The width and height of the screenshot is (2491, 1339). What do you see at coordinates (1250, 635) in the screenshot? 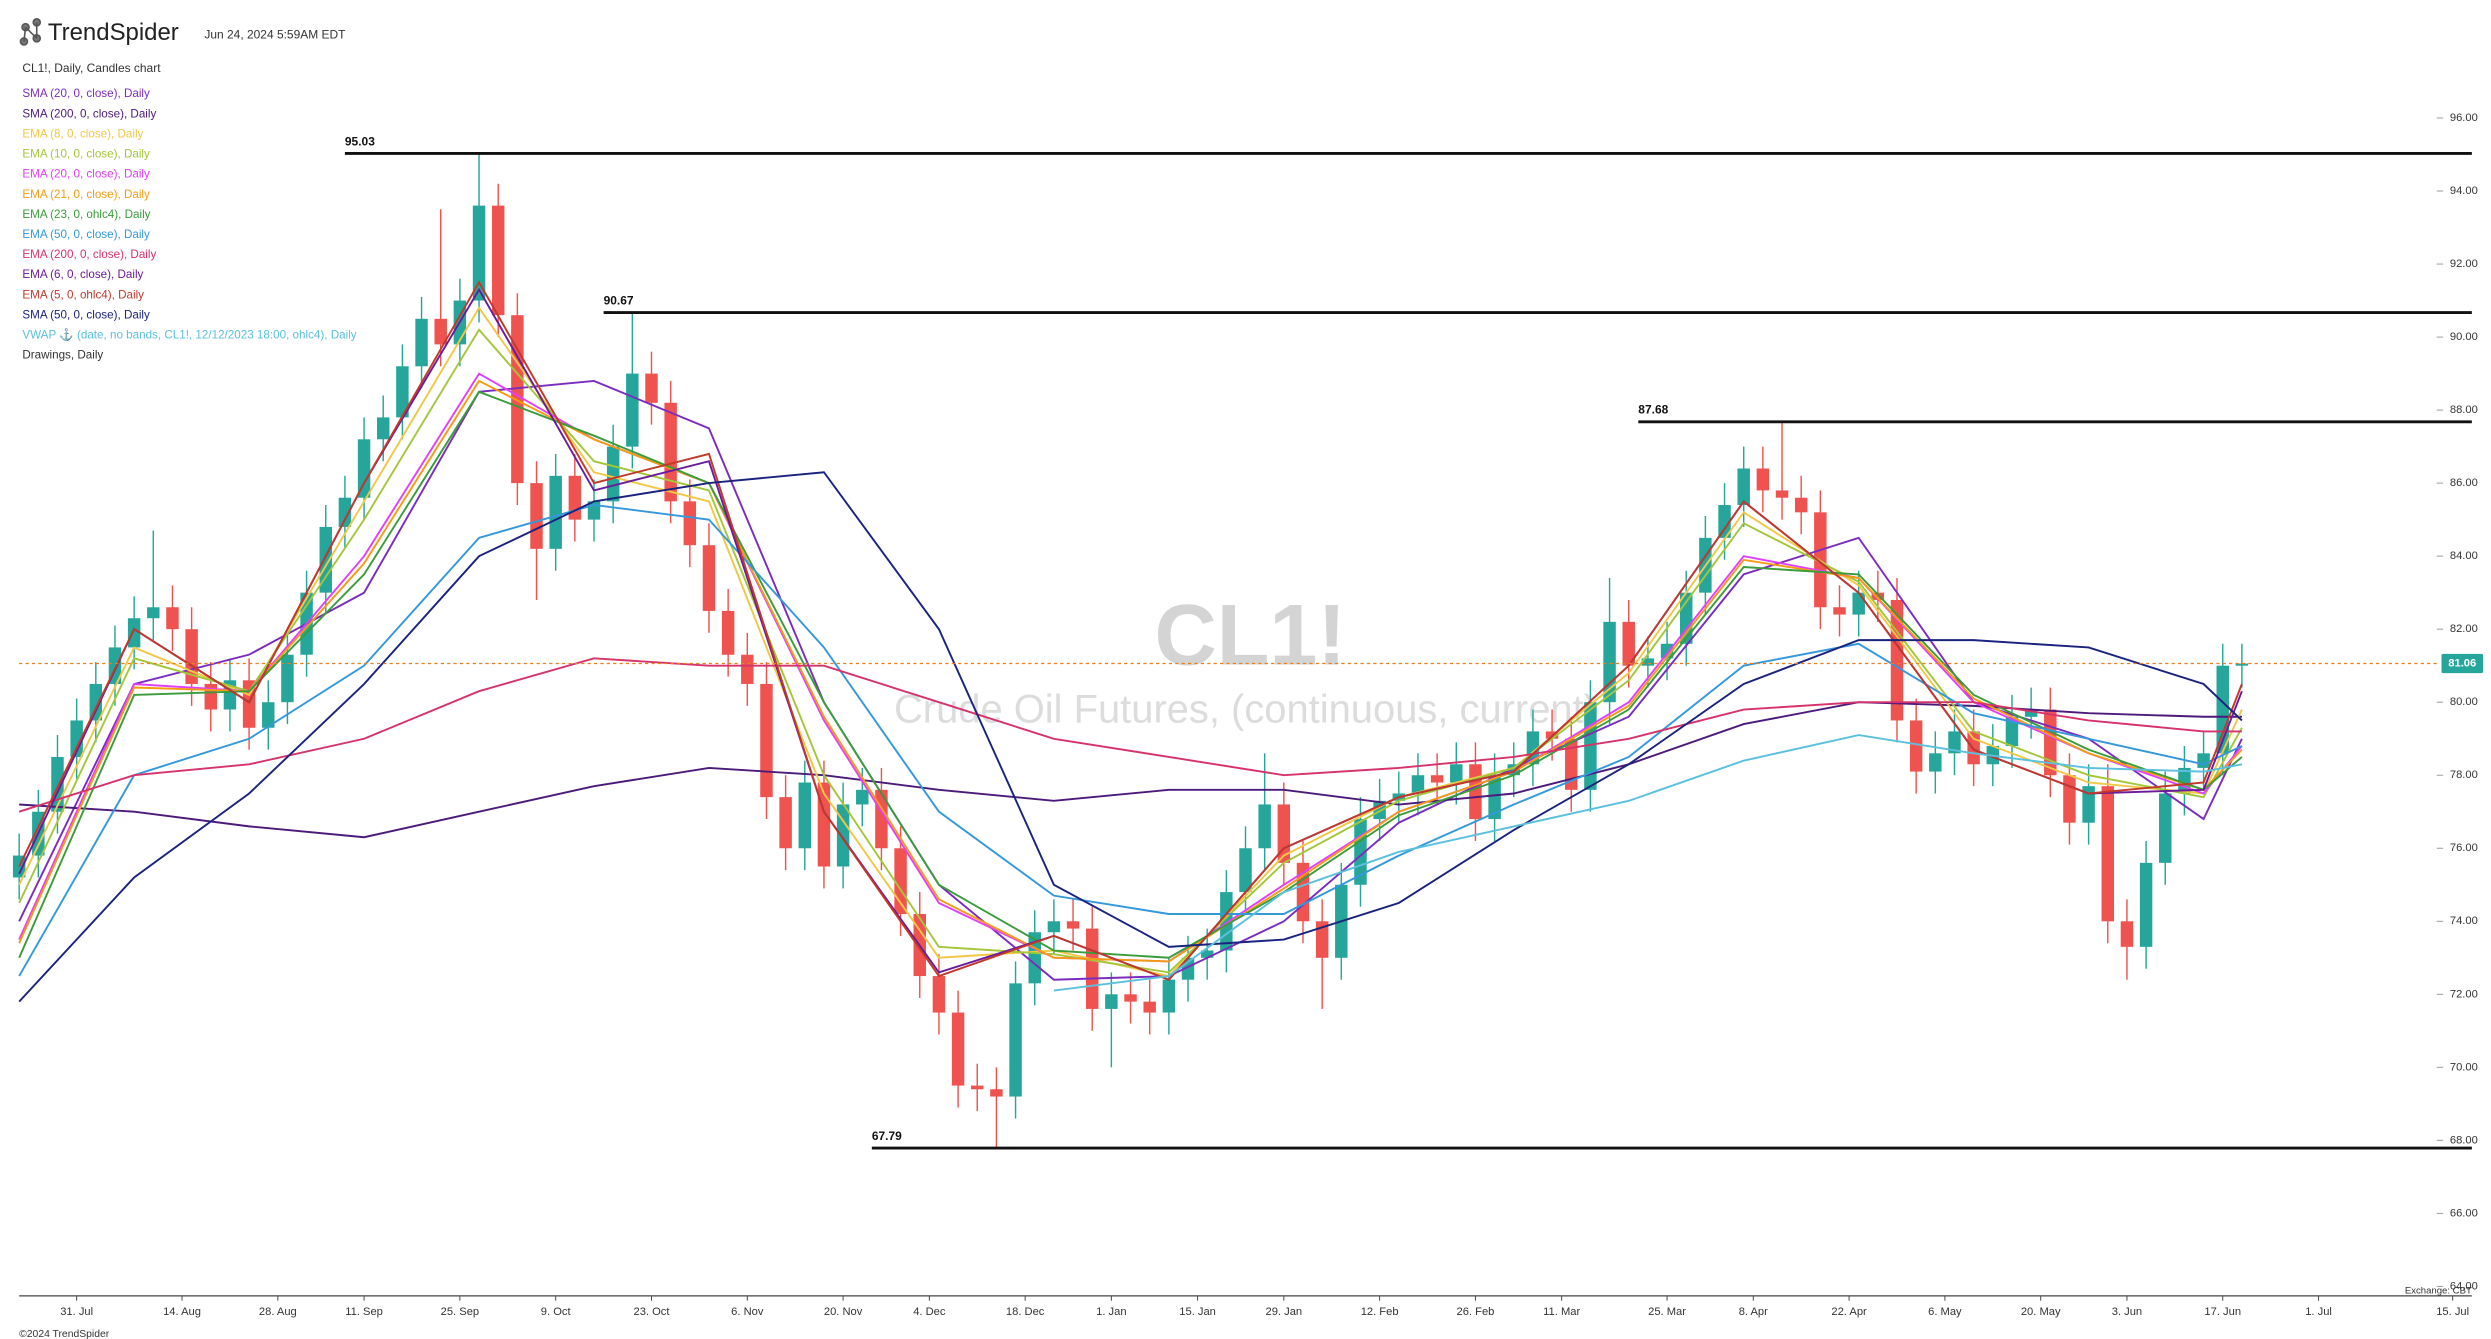
I see `watermark: CL1!` at bounding box center [1250, 635].